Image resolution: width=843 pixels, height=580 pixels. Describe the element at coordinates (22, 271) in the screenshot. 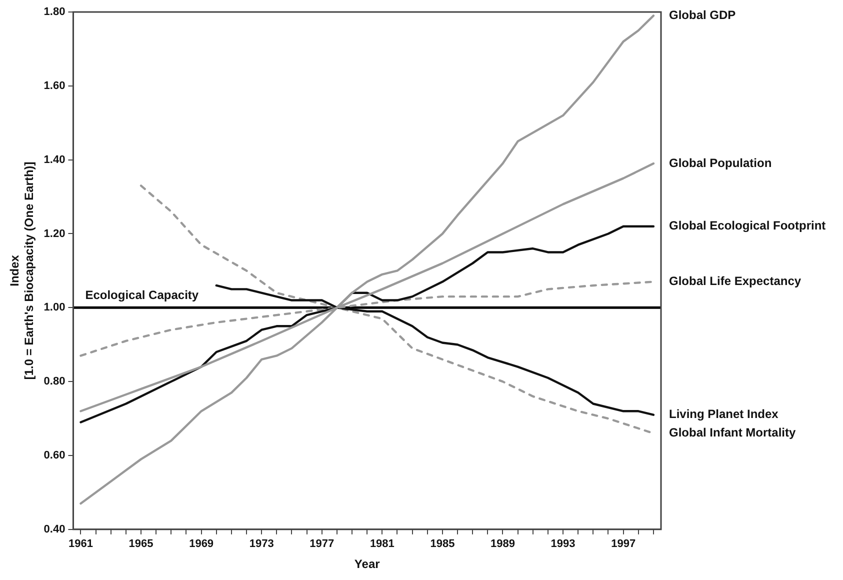

I see `y-axis-title: Index [1.0 = Earth's Biocapacity (One Earth)]` at that location.